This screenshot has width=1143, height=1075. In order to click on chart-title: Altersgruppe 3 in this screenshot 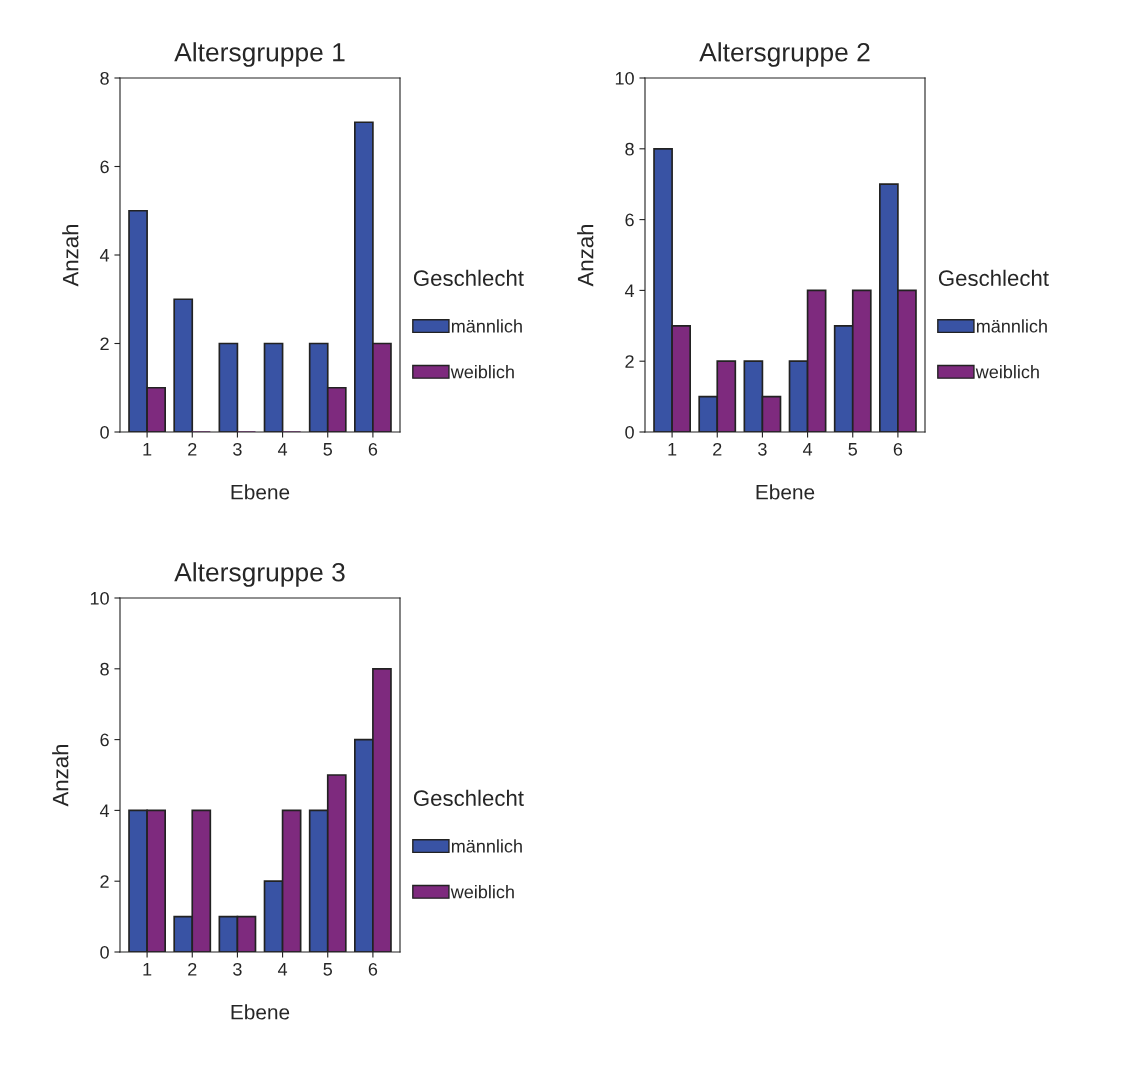, I will do `click(259, 574)`.